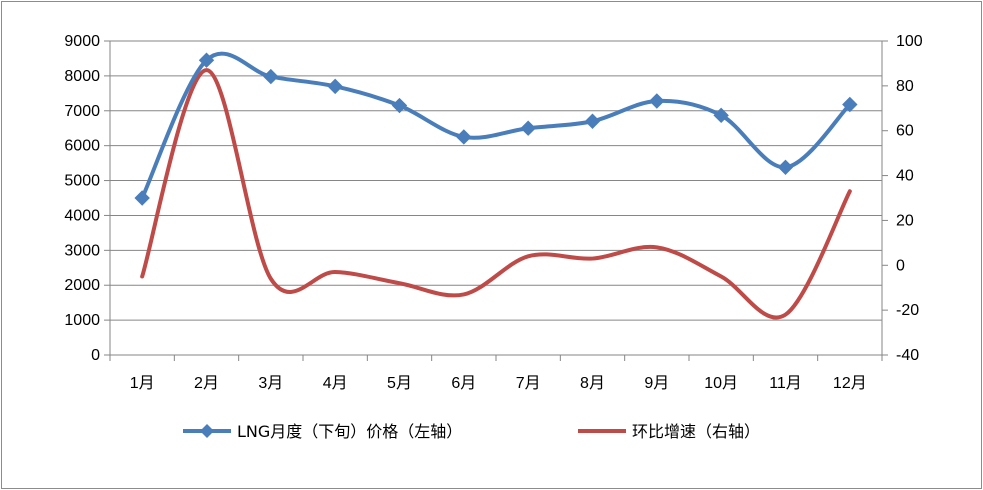 The width and height of the screenshot is (983, 490). Describe the element at coordinates (82, 41) in the screenshot. I see `left-tick-label: 9000` at that location.